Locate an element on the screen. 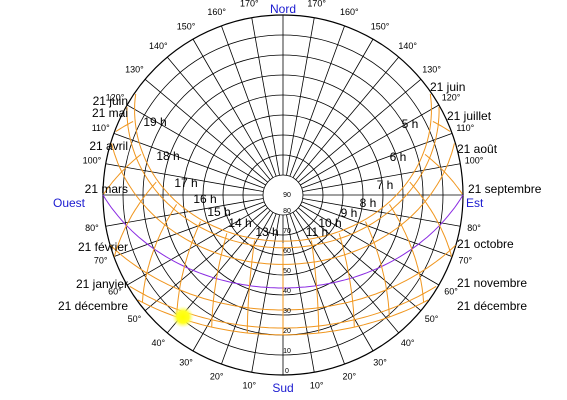  hour-label: 11 h is located at coordinates (317, 232).